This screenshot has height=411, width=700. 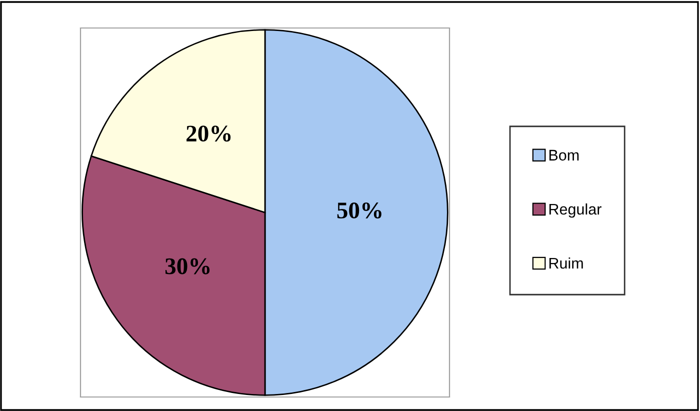 I want to click on legend-label: Ruim, so click(x=566, y=263).